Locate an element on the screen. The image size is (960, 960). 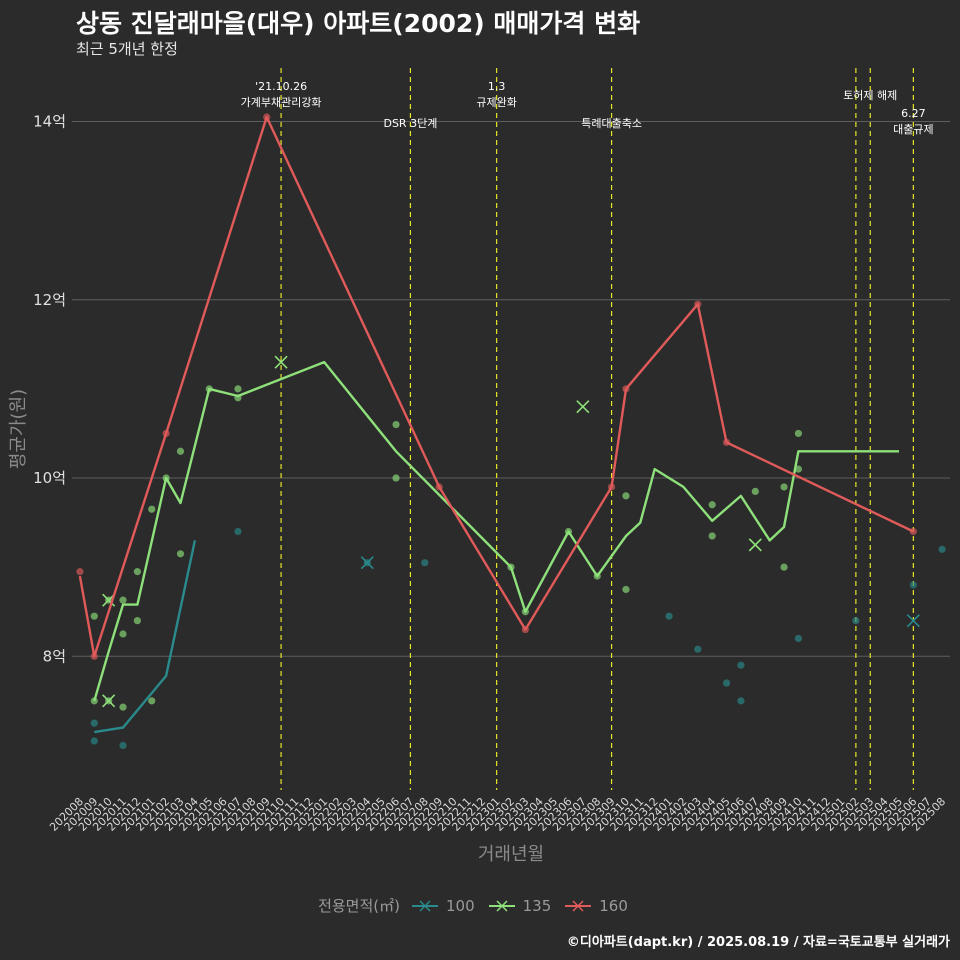
legend-item-100: 100 is located at coordinates (443, 905).